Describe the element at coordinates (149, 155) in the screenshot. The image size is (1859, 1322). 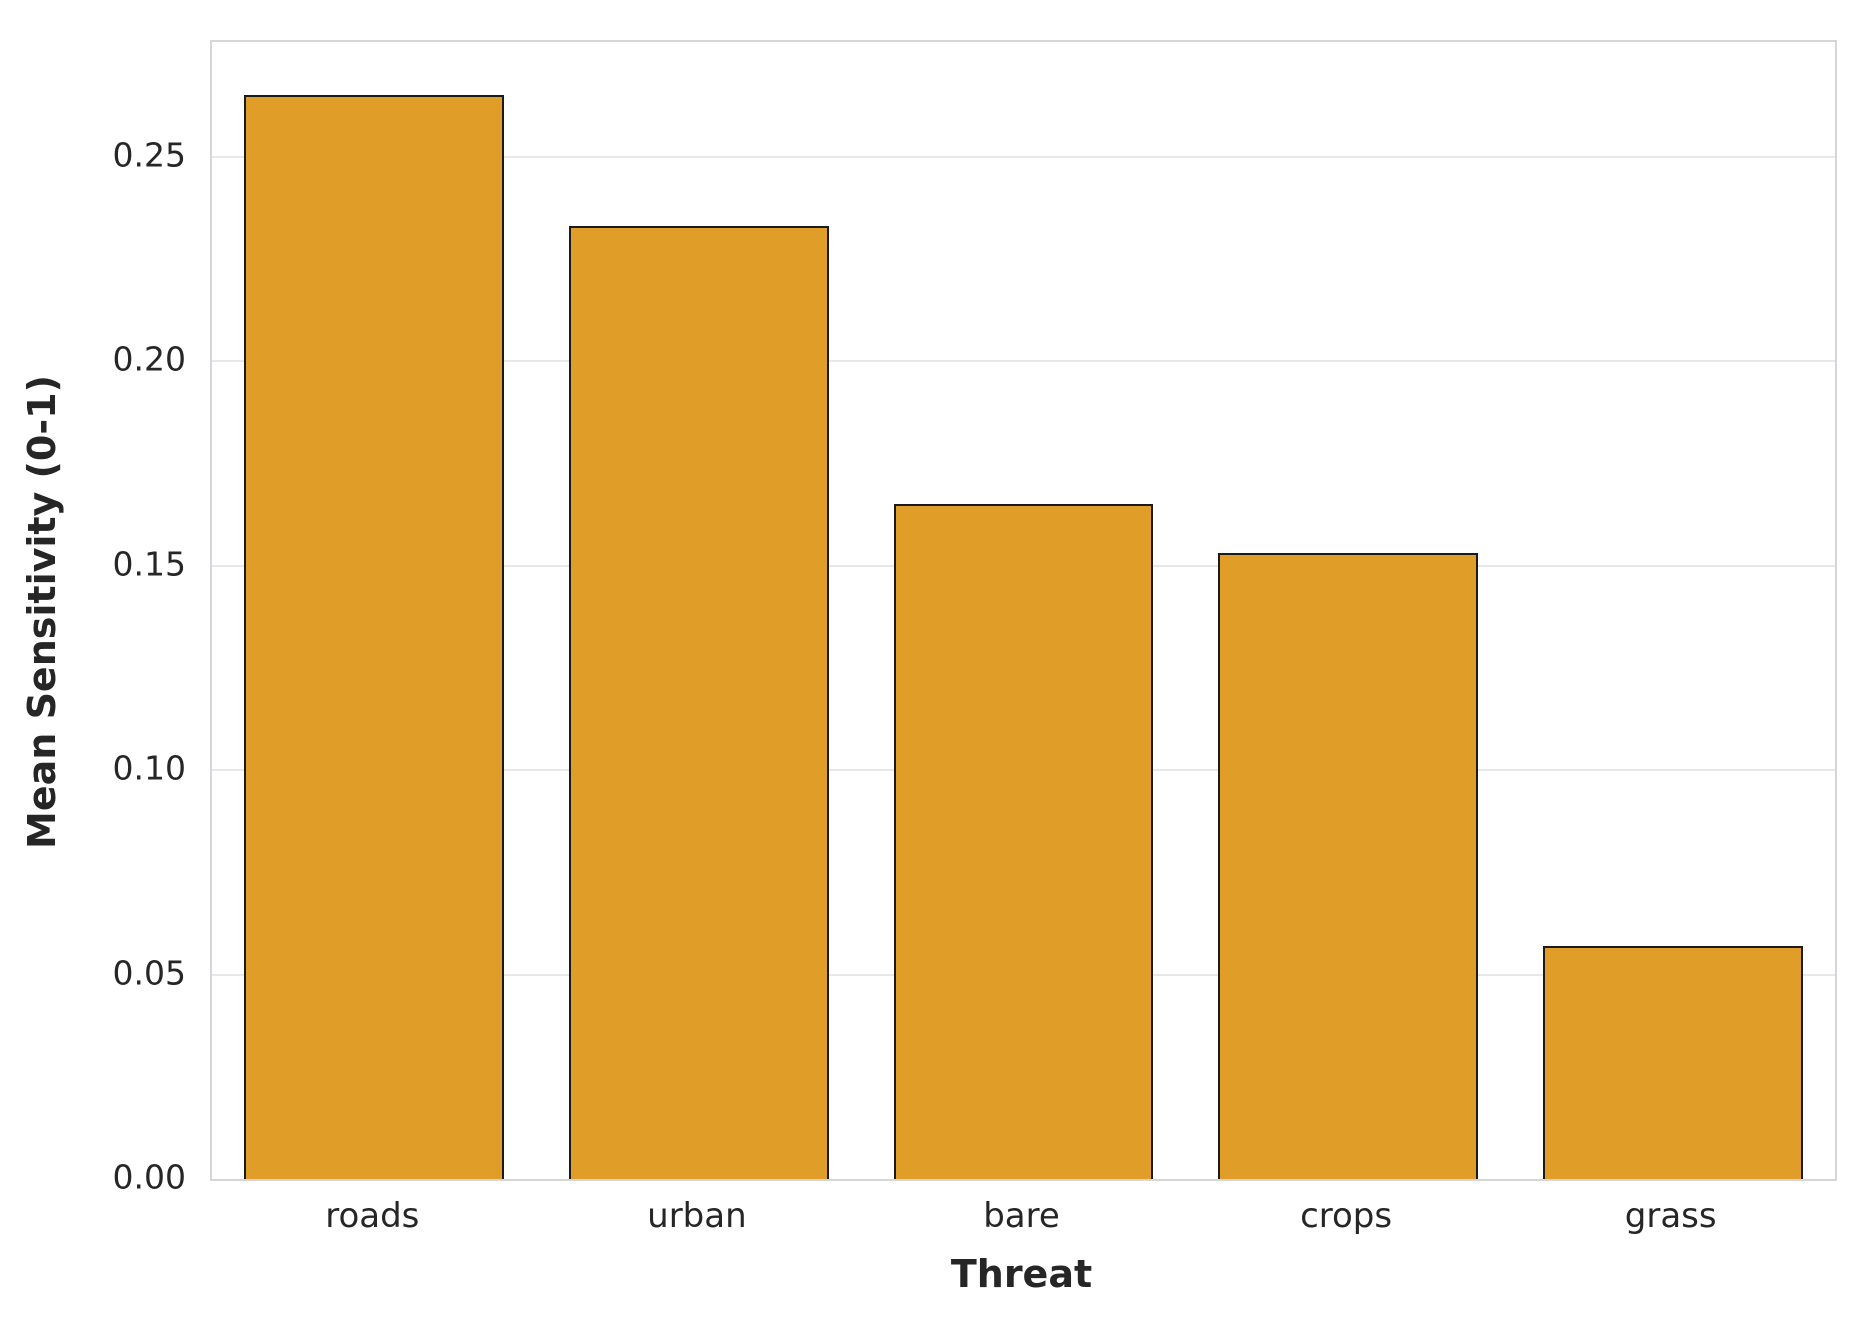
I see `y-tick-label: 0.25` at that location.